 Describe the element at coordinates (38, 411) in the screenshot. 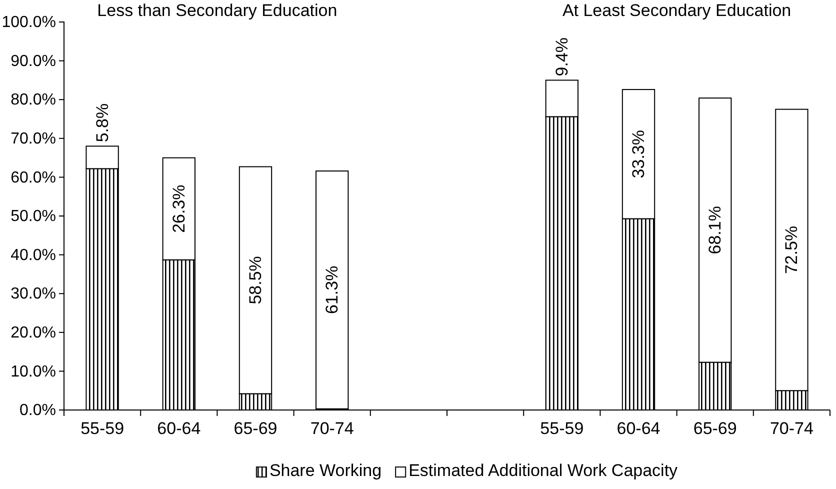

I see `y-tick-label: 0.0%` at that location.